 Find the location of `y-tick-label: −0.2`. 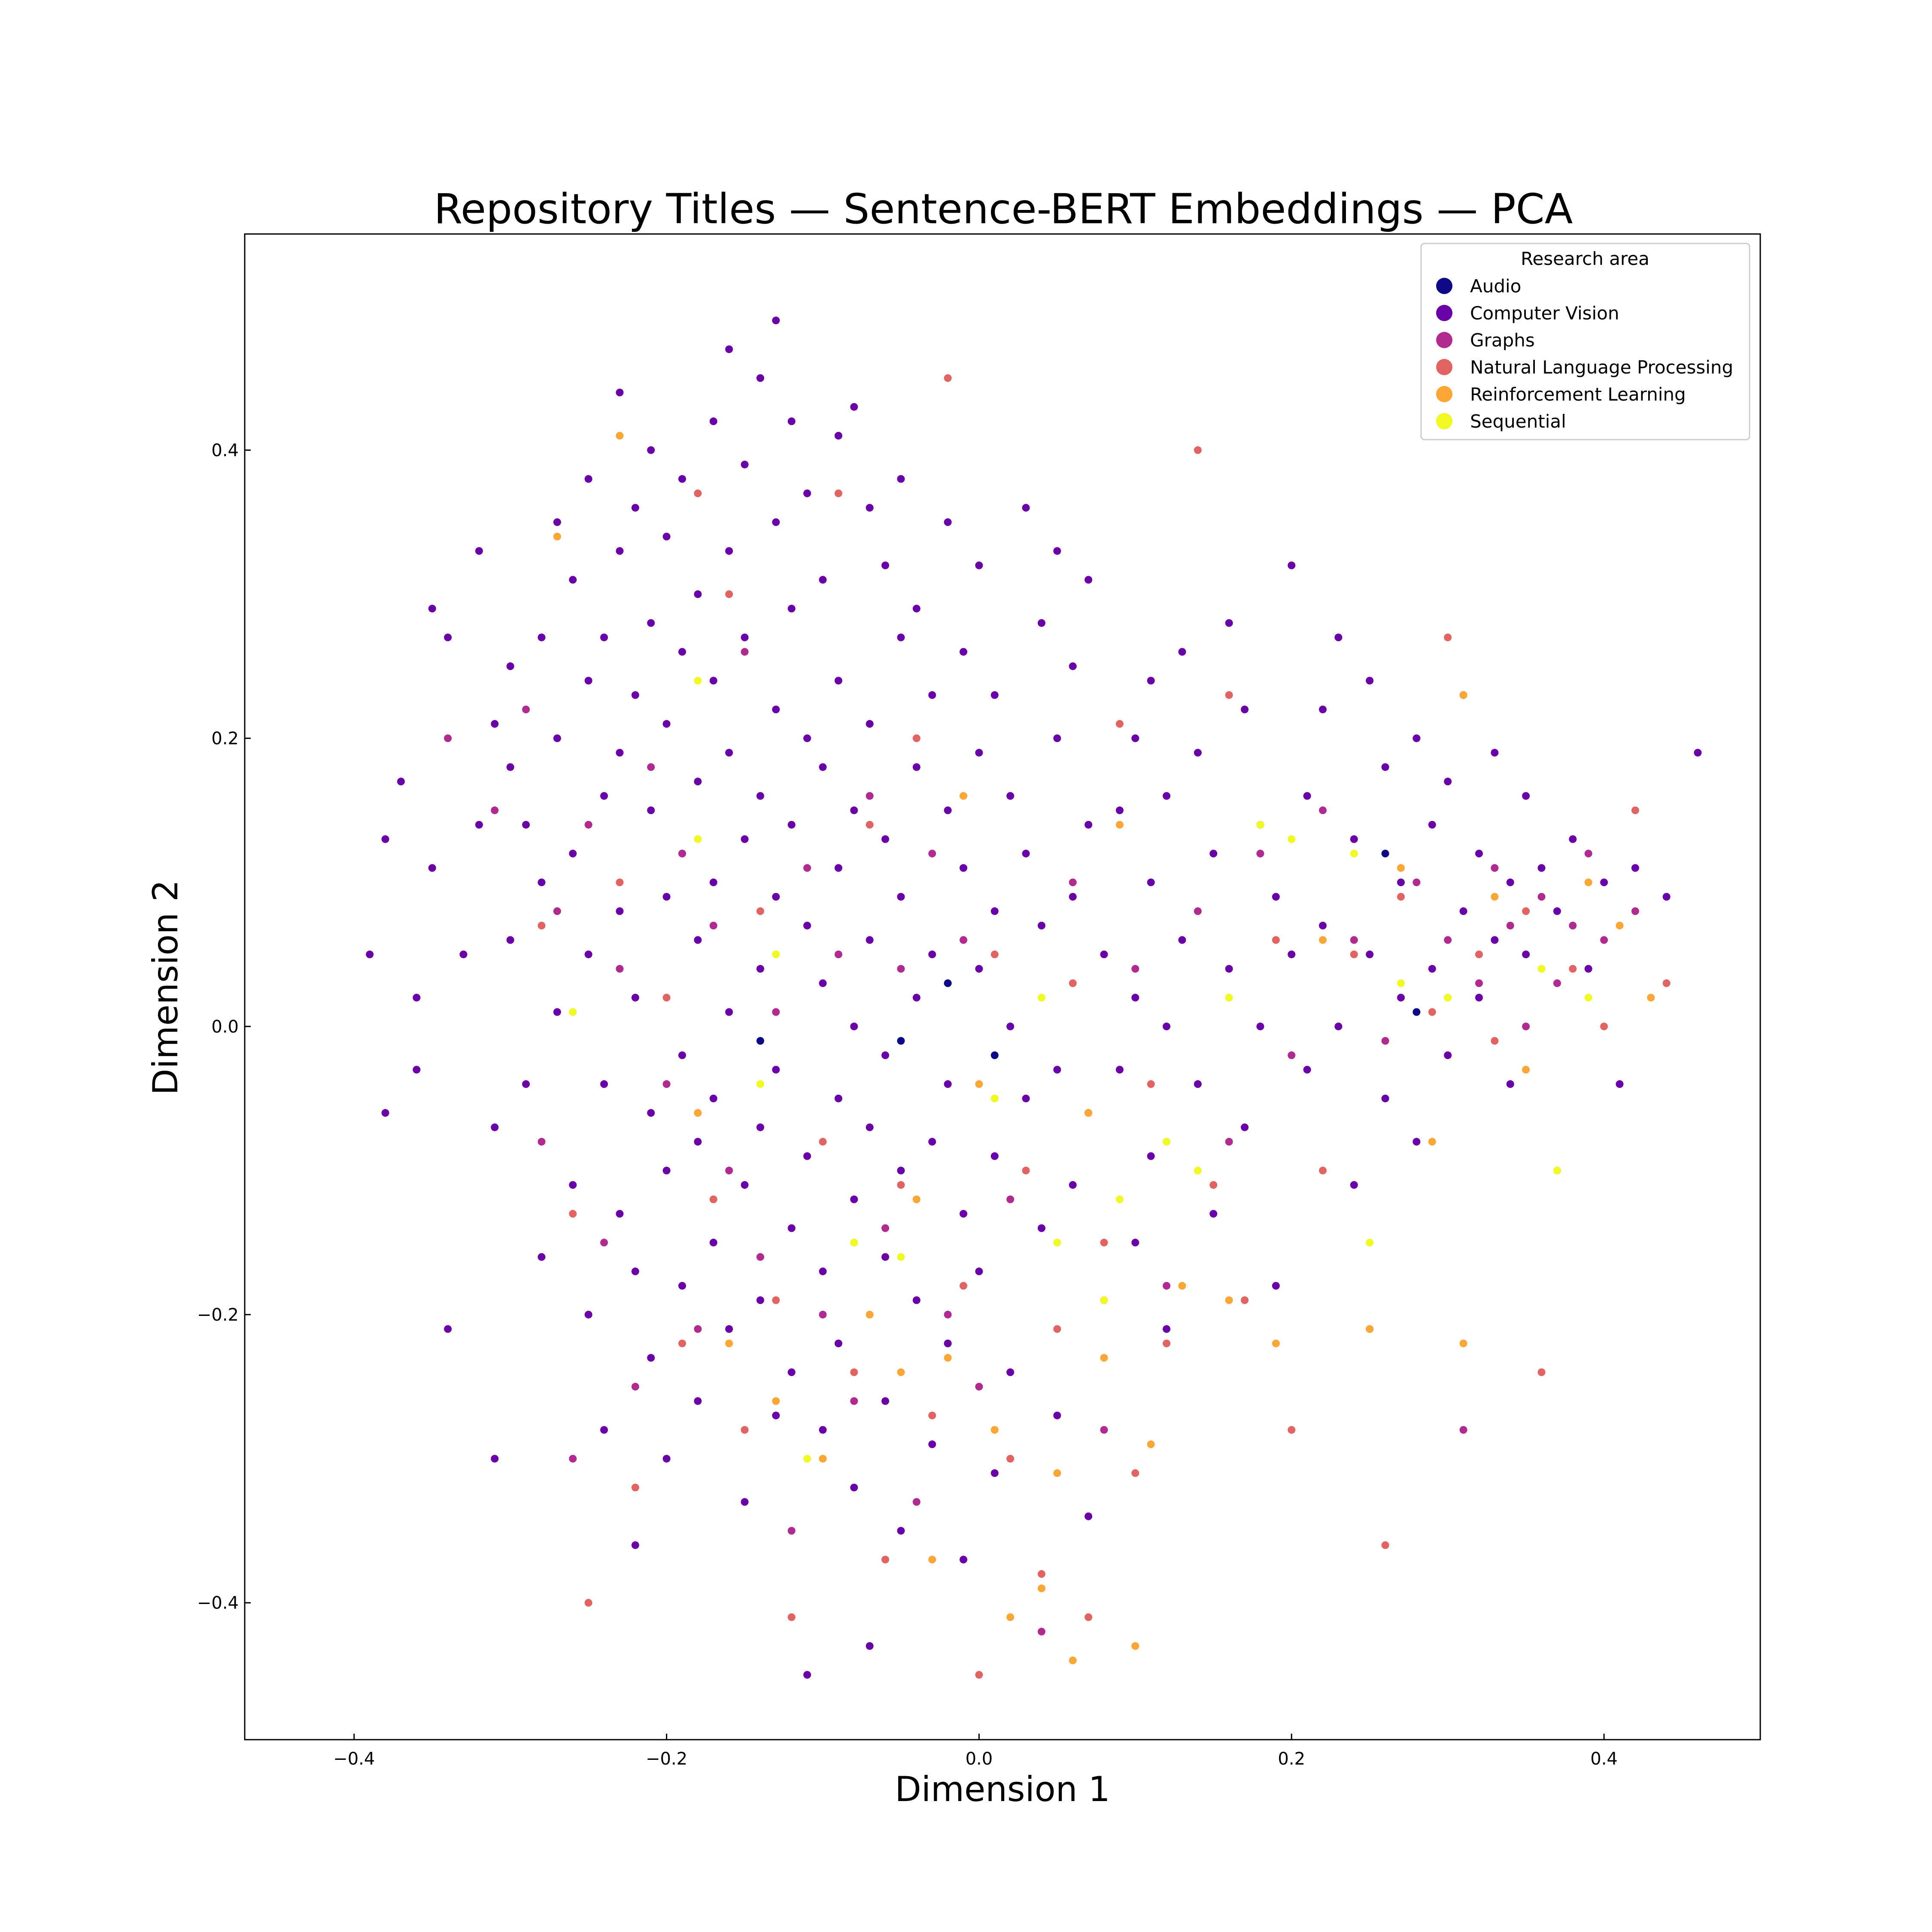

y-tick-label: −0.2 is located at coordinates (218, 1315).